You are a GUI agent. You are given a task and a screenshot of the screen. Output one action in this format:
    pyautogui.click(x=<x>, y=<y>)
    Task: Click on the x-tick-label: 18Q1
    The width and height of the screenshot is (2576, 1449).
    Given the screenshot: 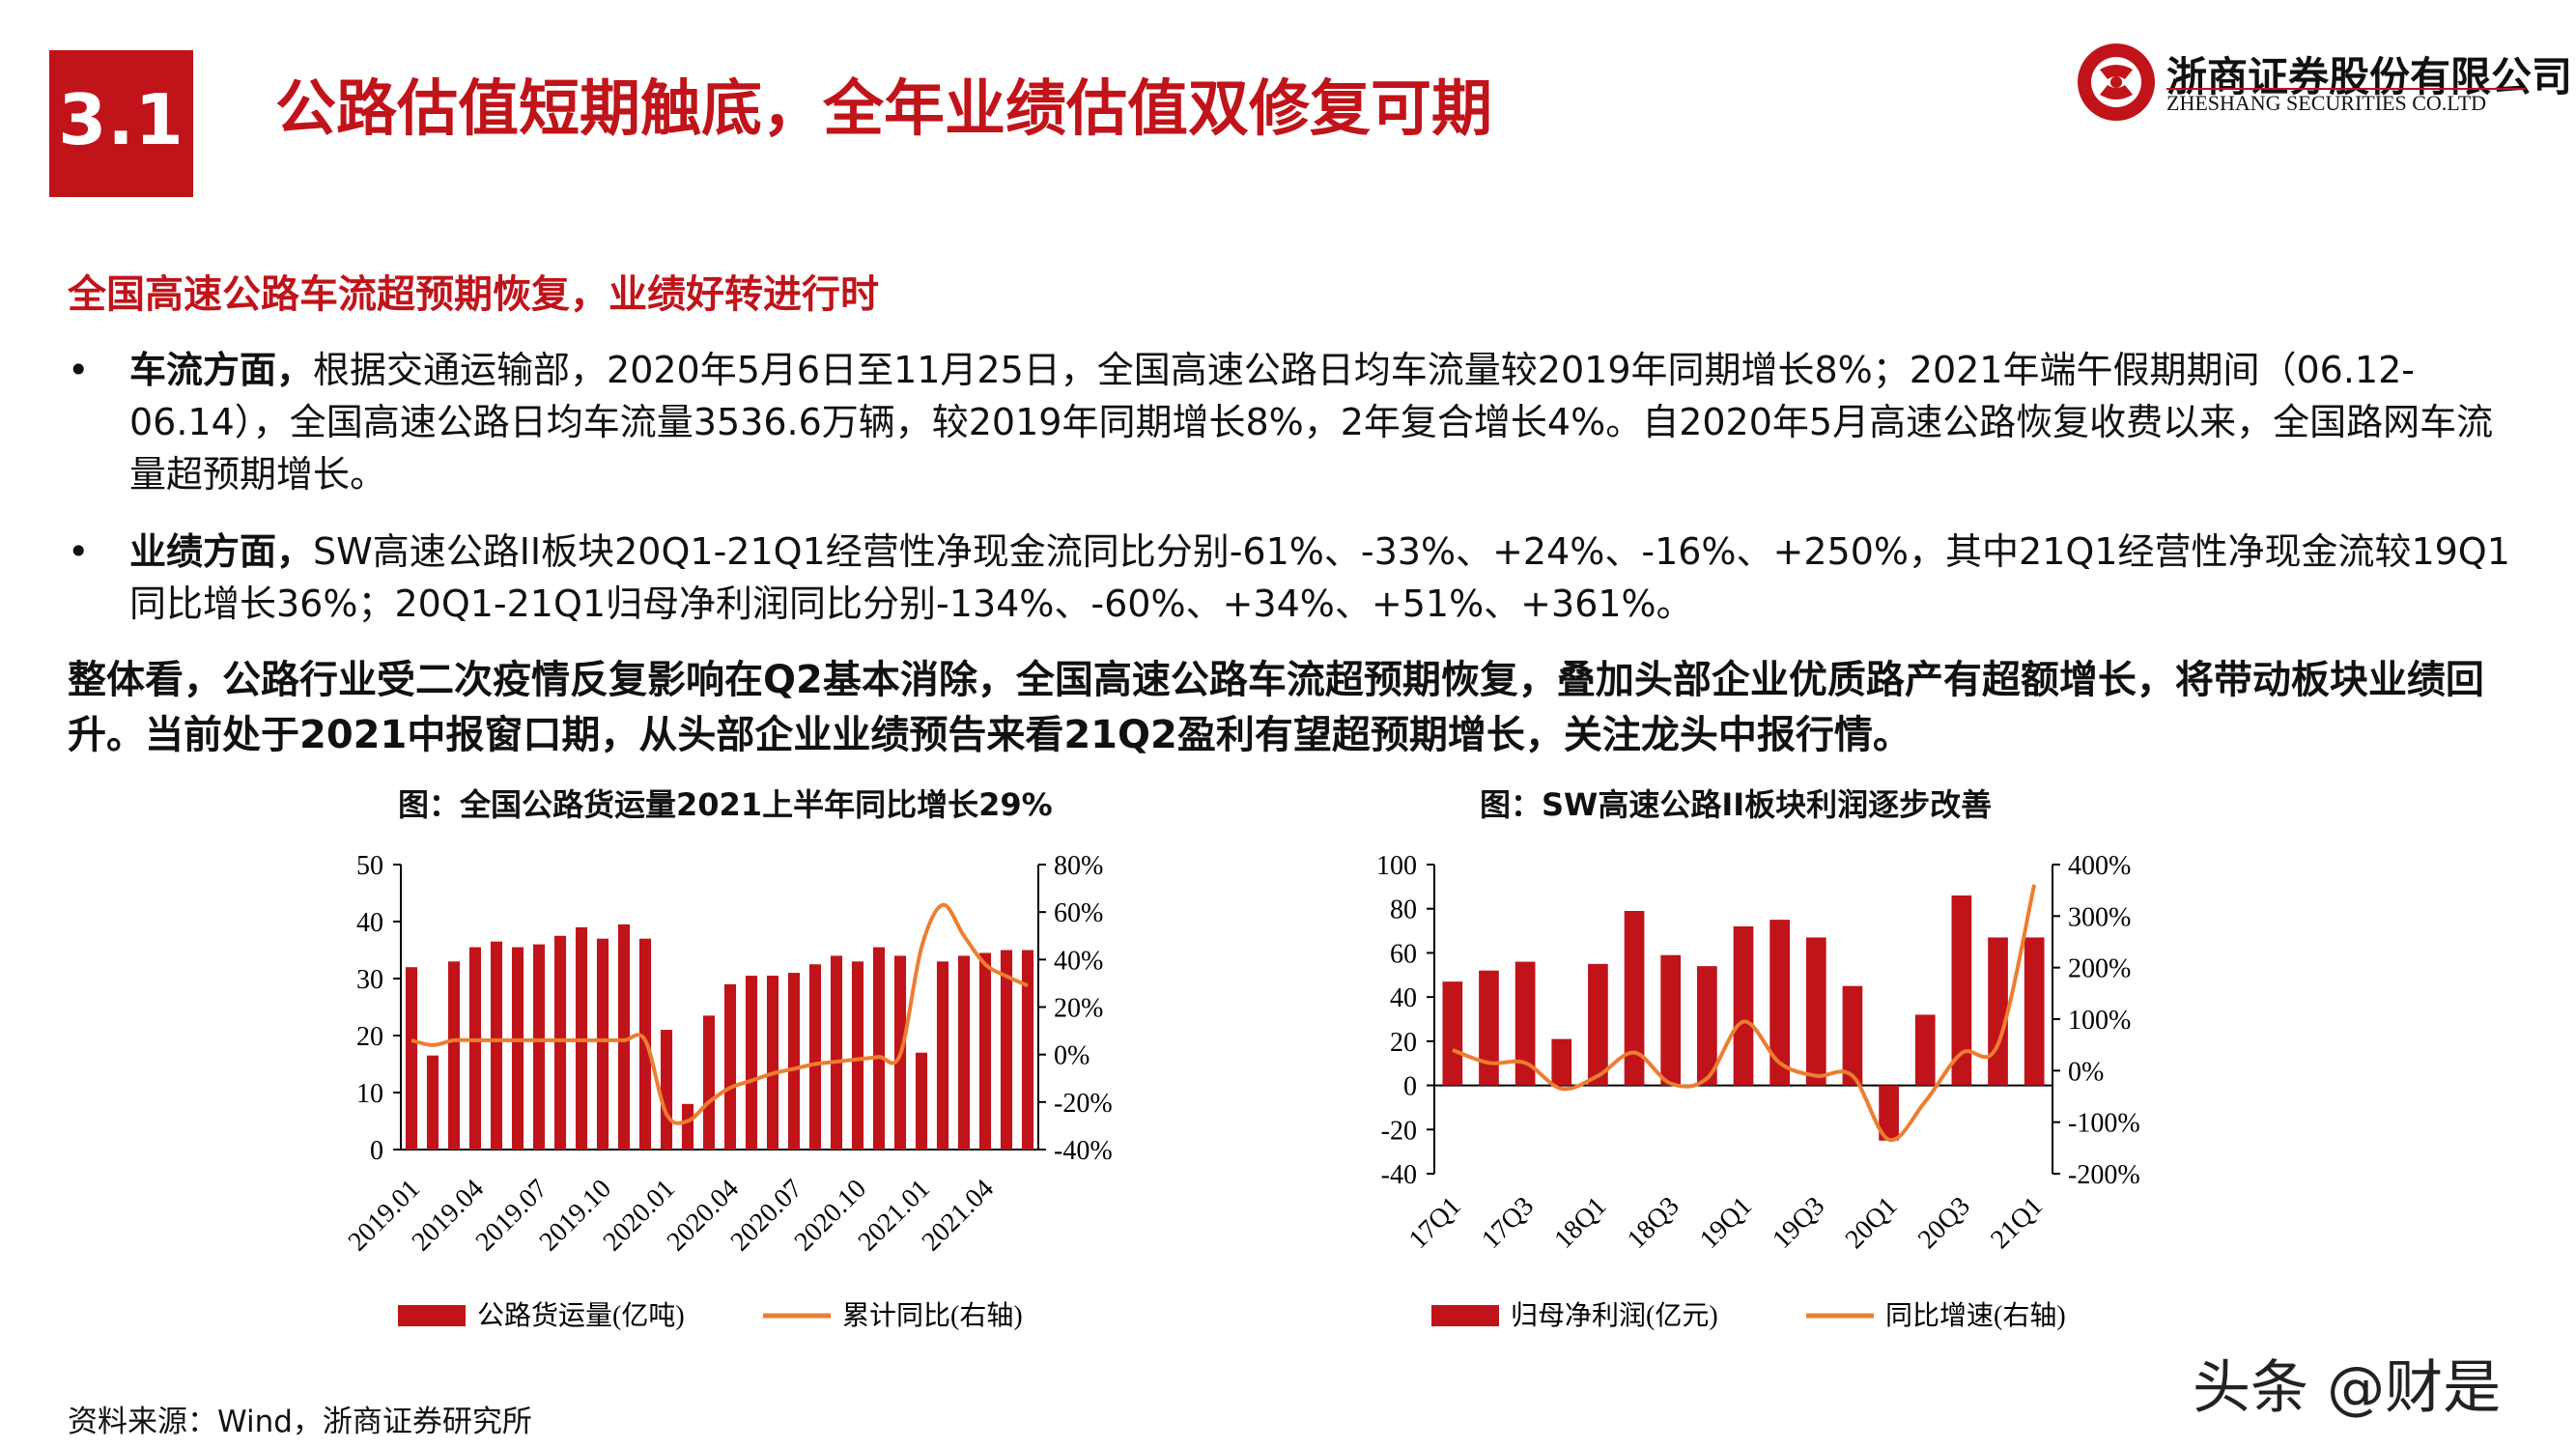 What is the action you would take?
    pyautogui.click(x=1580, y=1223)
    